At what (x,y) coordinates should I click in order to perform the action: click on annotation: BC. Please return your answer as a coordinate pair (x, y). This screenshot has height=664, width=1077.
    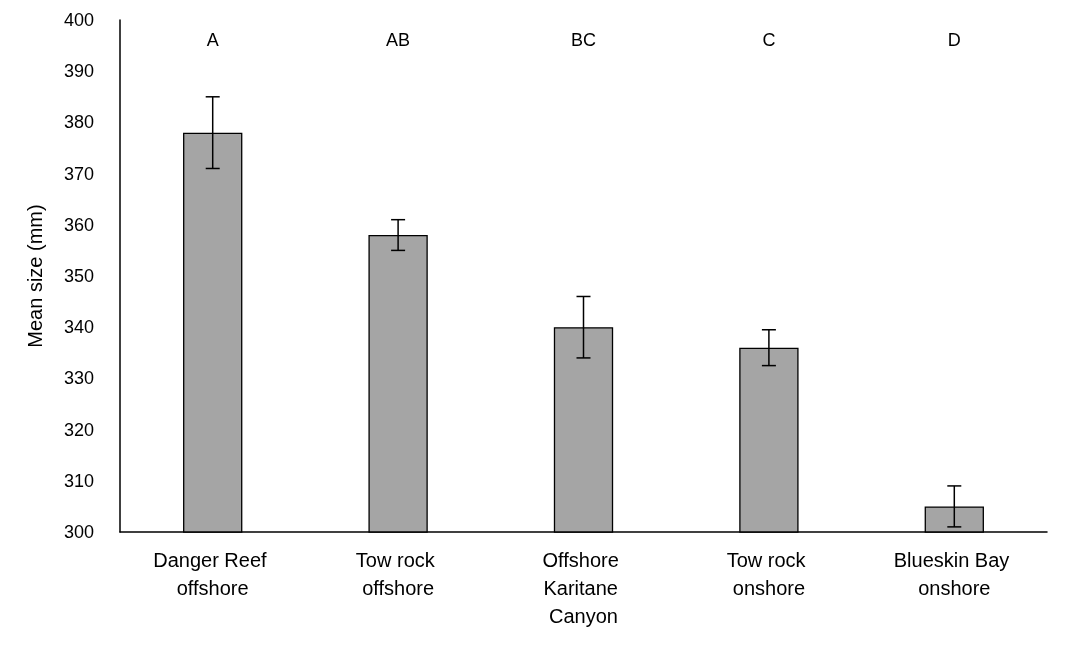
    Looking at the image, I should click on (583, 40).